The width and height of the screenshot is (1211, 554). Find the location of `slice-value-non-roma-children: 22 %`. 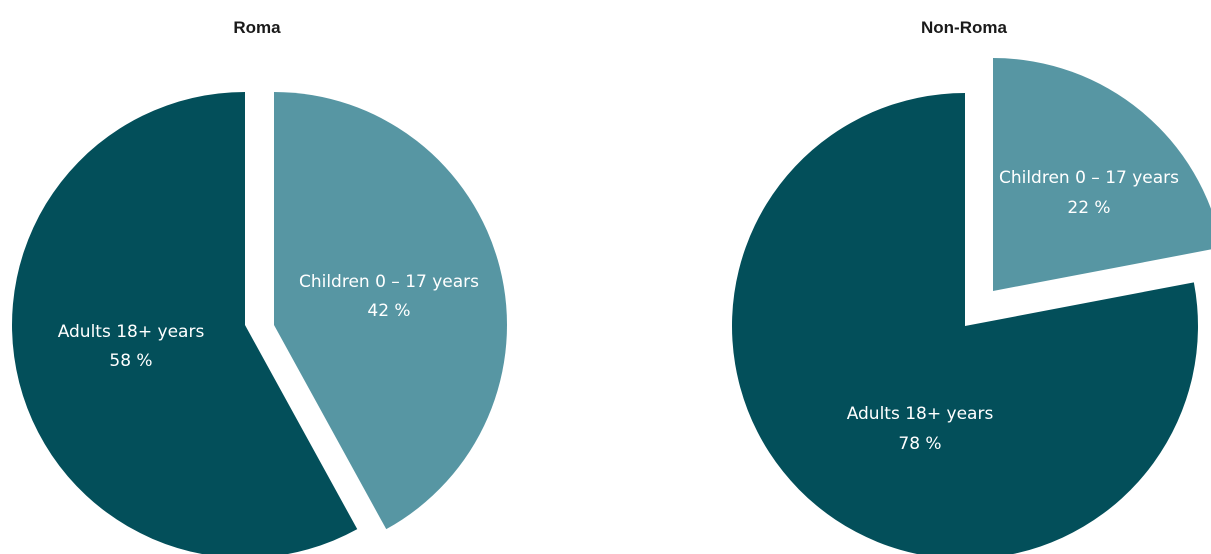

slice-value-non-roma-children: 22 % is located at coordinates (1088, 208).